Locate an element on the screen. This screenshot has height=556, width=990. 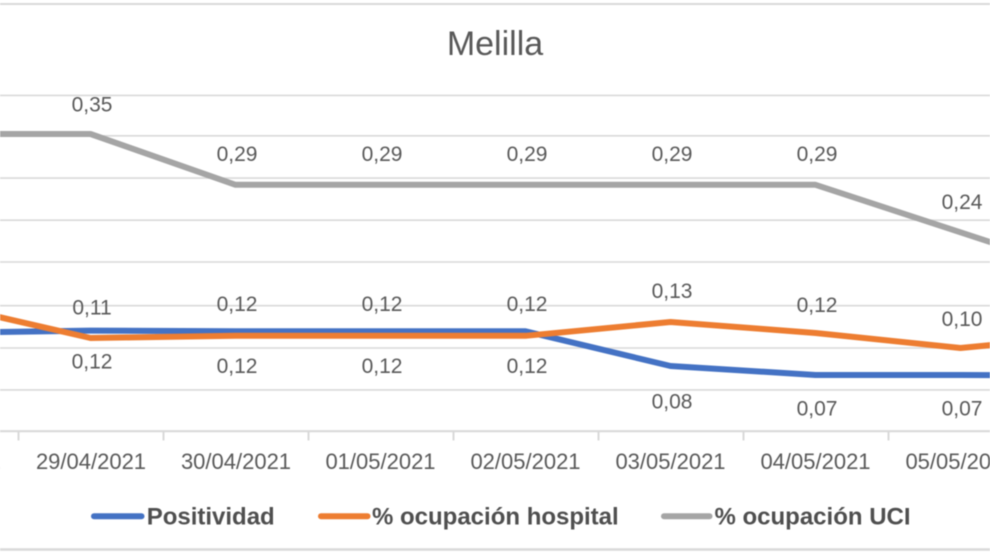
svg-text: % ocupación UCI is located at coordinates (813, 517).